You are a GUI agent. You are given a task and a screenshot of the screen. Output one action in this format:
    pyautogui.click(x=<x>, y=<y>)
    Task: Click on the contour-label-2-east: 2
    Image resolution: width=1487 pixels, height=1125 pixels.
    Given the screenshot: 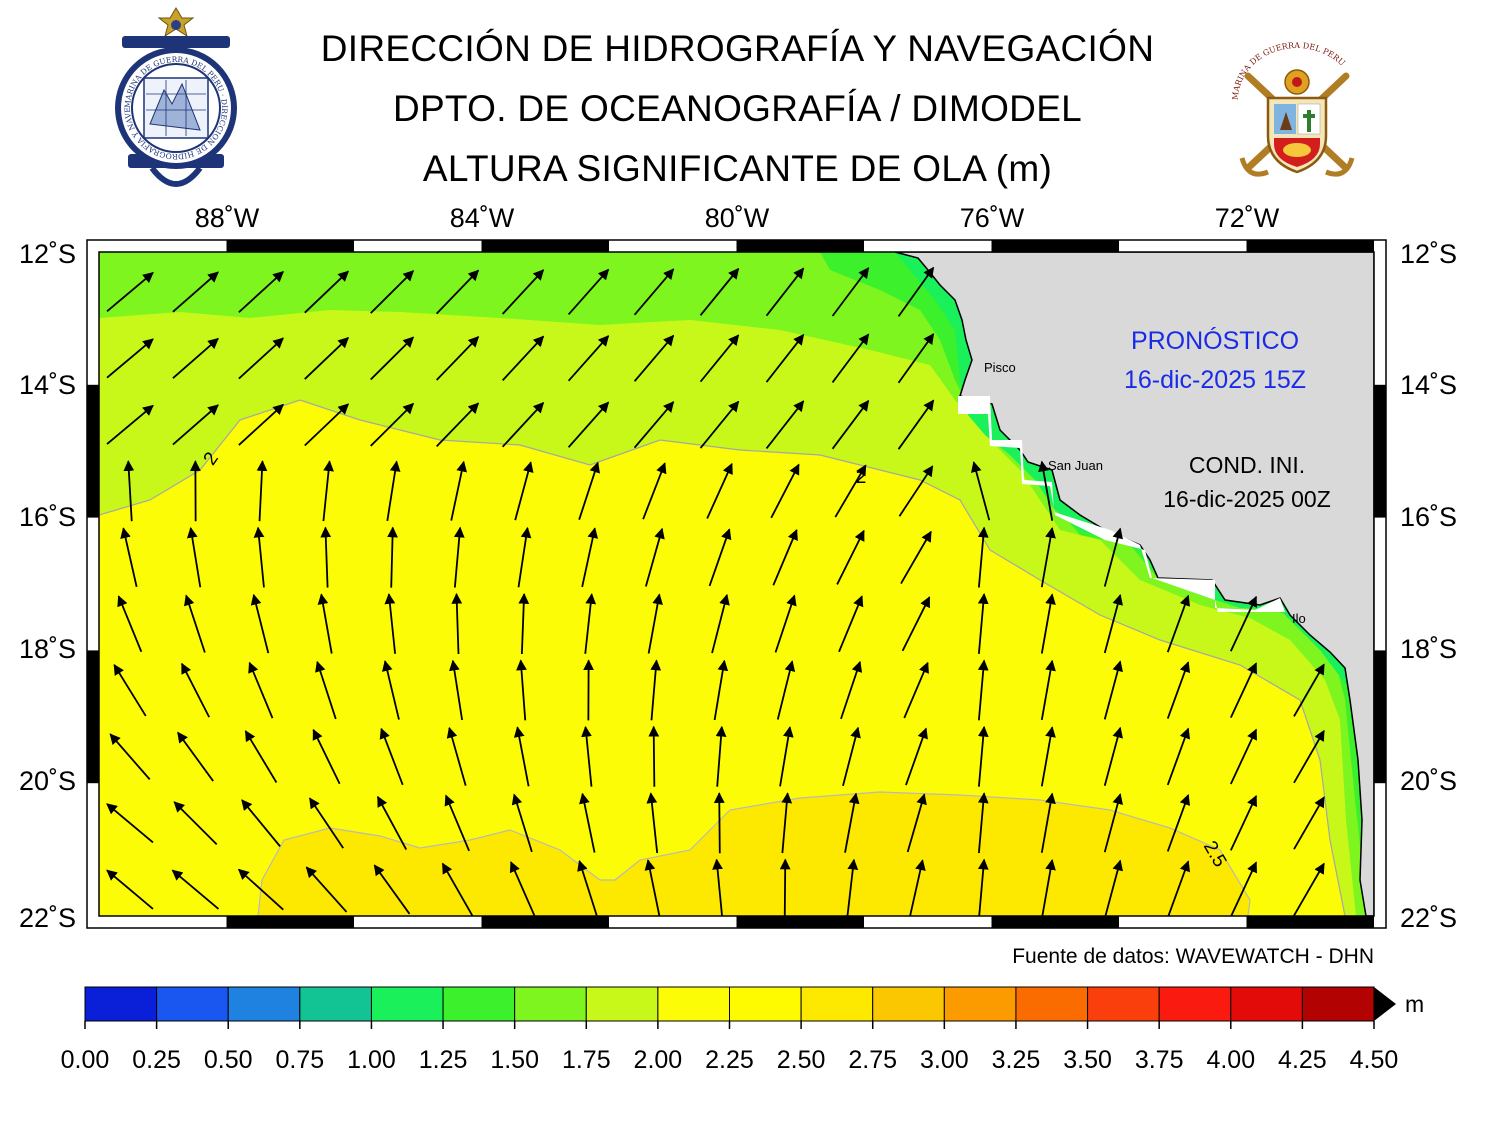 What is the action you would take?
    pyautogui.click(x=861, y=477)
    